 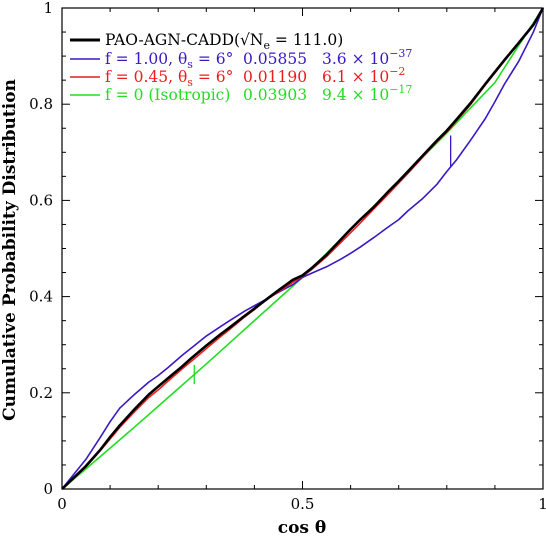 What do you see at coordinates (48, 489) in the screenshot?
I see `y-tick-label: 0` at bounding box center [48, 489].